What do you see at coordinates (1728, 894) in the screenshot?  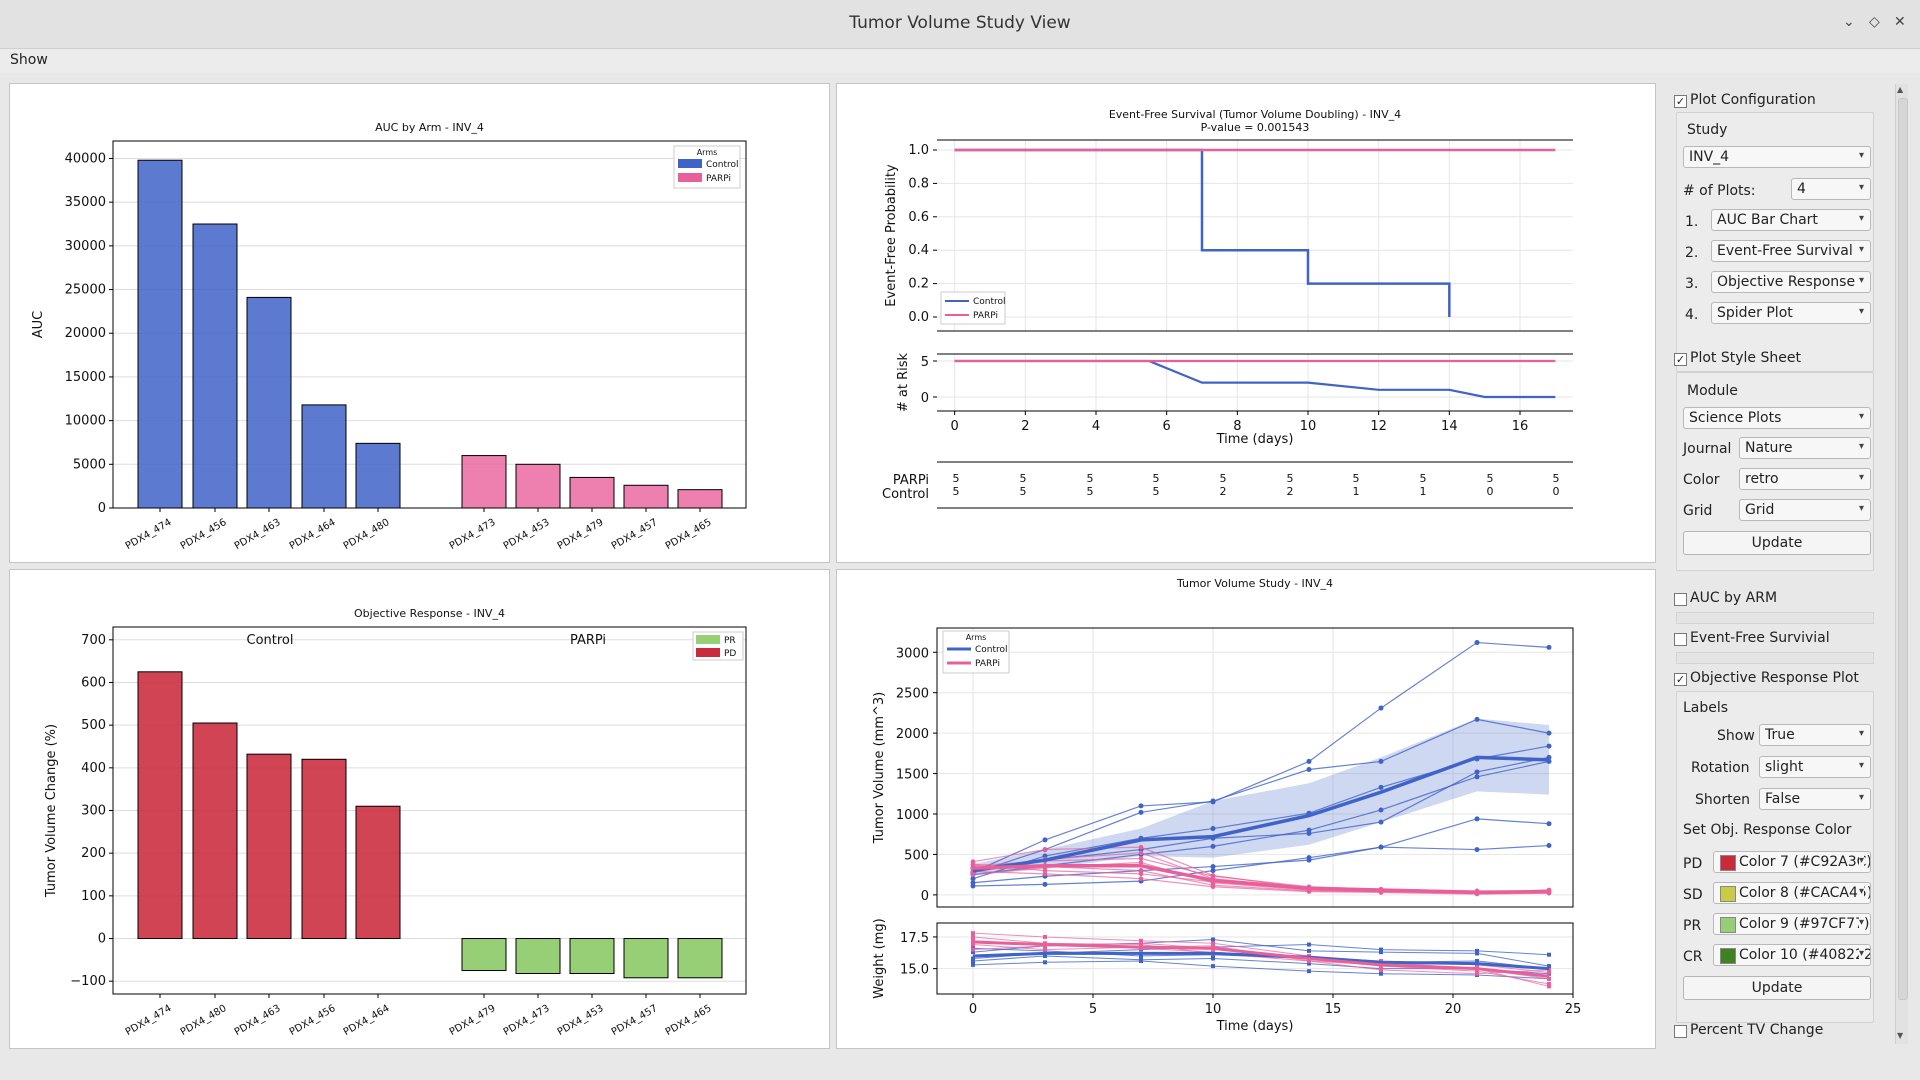 I see `sd-swatch` at bounding box center [1728, 894].